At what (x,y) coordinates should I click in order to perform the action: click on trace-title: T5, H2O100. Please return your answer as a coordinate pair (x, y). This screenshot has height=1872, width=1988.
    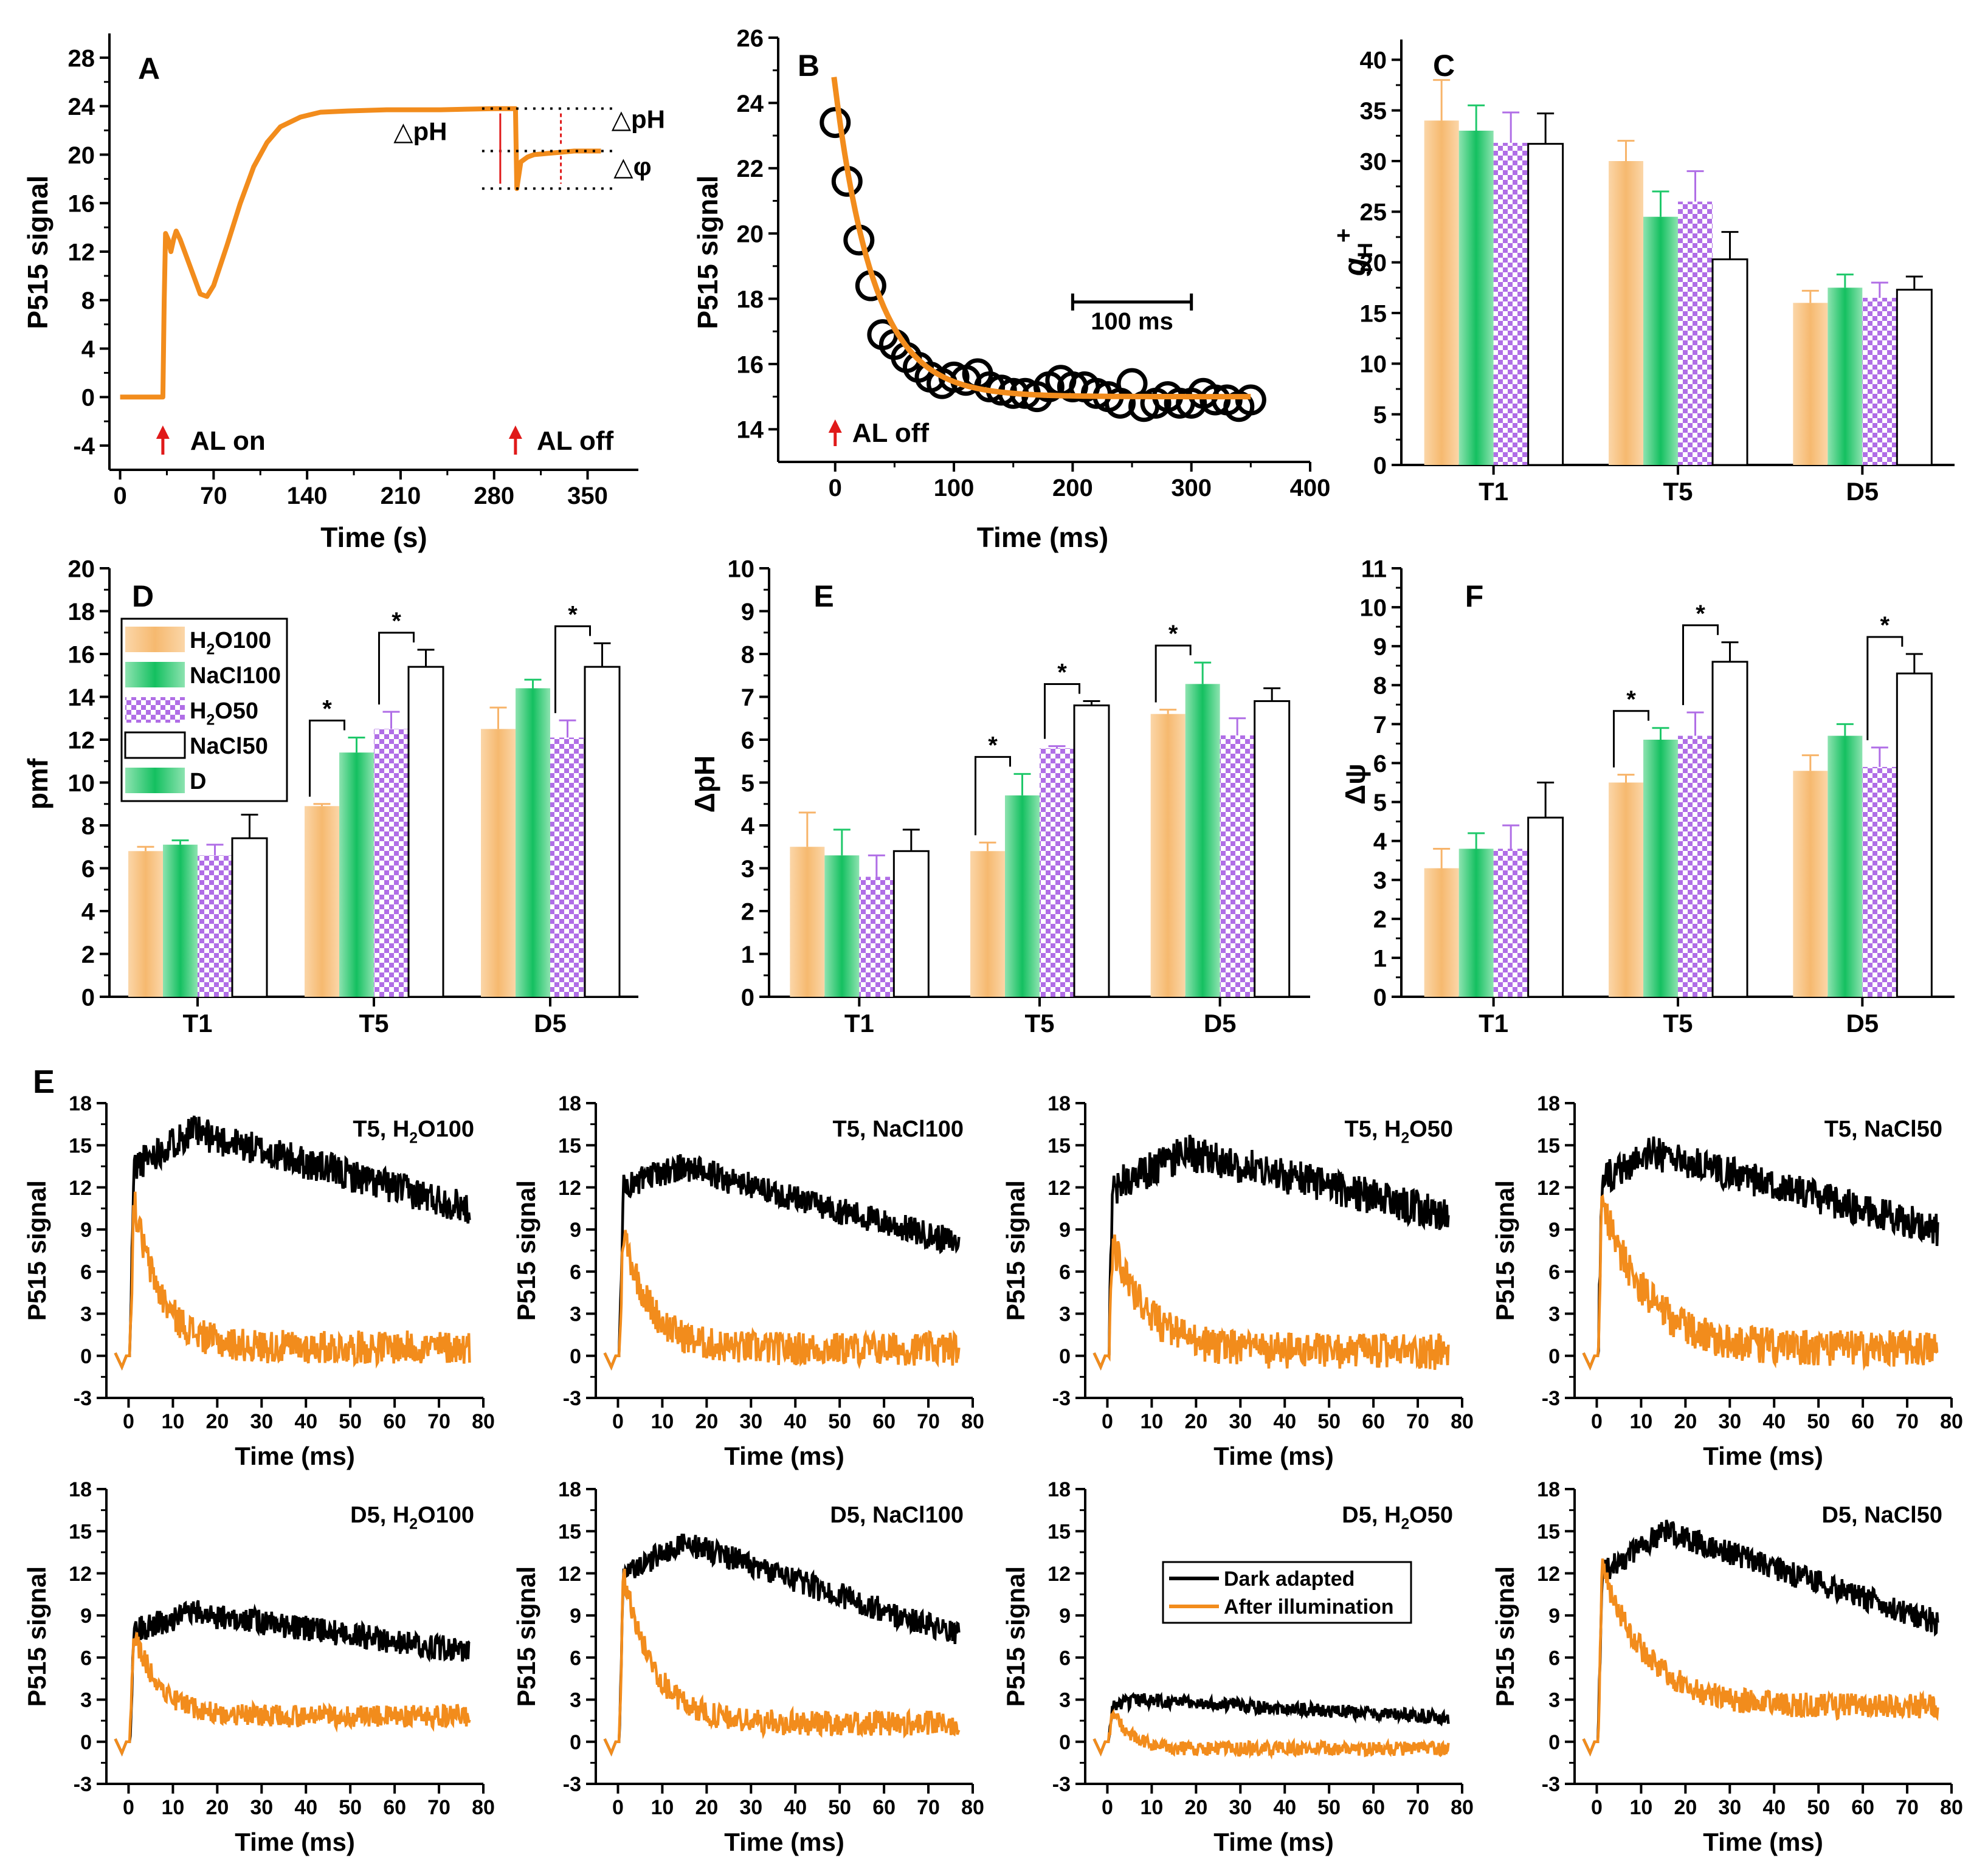
    Looking at the image, I should click on (413, 1132).